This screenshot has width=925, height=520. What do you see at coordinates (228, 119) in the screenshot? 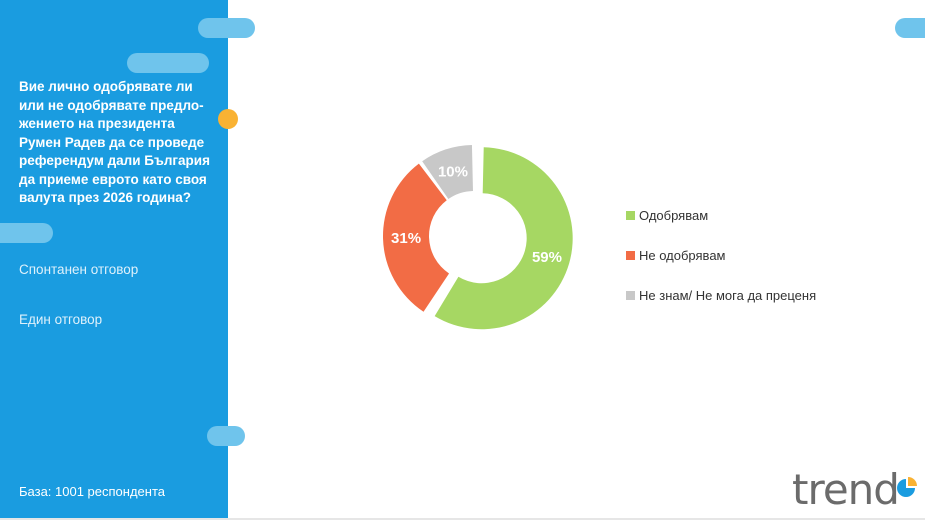
I see `decorative-dot` at bounding box center [228, 119].